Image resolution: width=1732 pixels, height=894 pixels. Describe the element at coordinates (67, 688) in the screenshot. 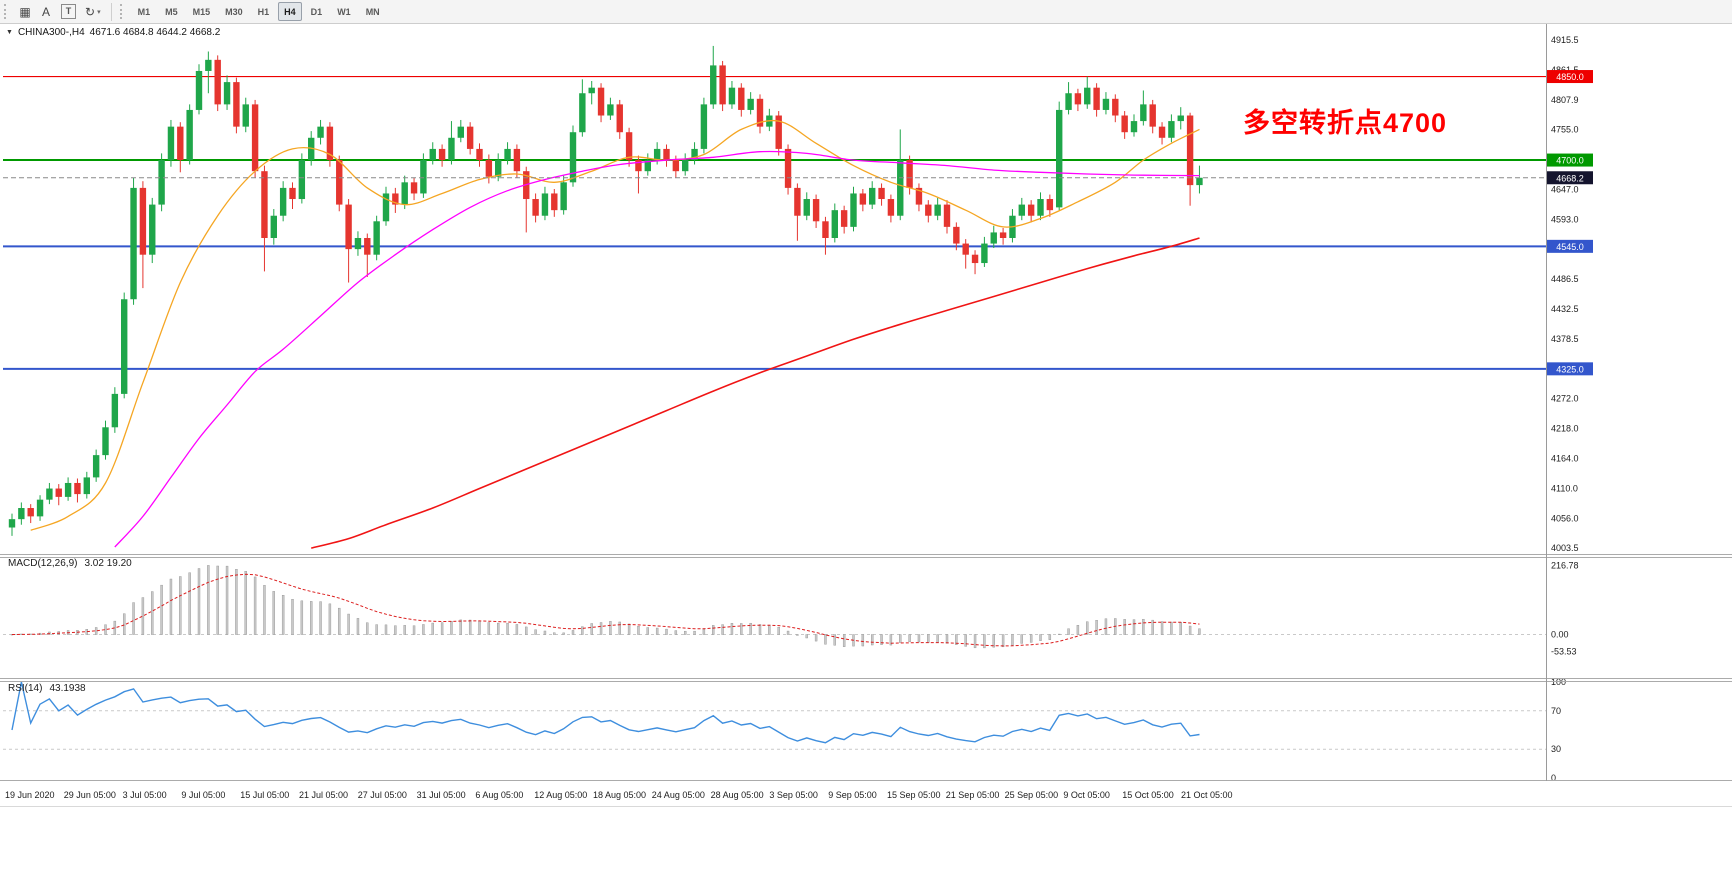

I see `rsi-value: 43.1938` at that location.